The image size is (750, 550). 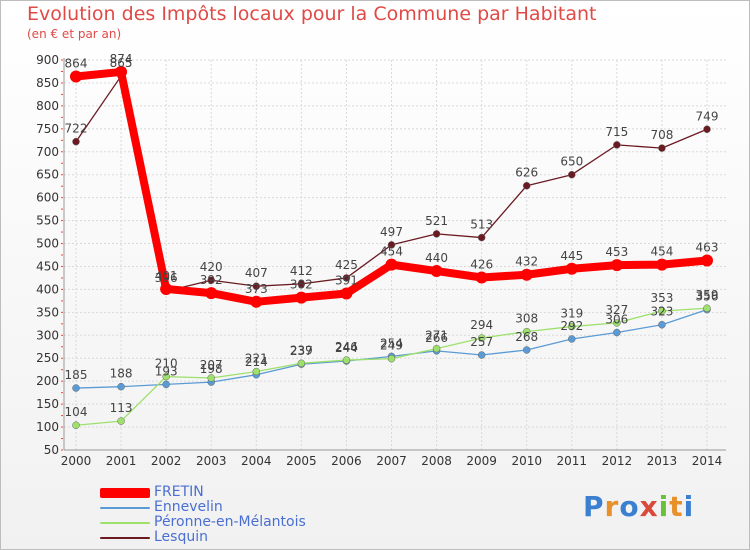 I want to click on x-tick-label: 2011, so click(x=572, y=461).